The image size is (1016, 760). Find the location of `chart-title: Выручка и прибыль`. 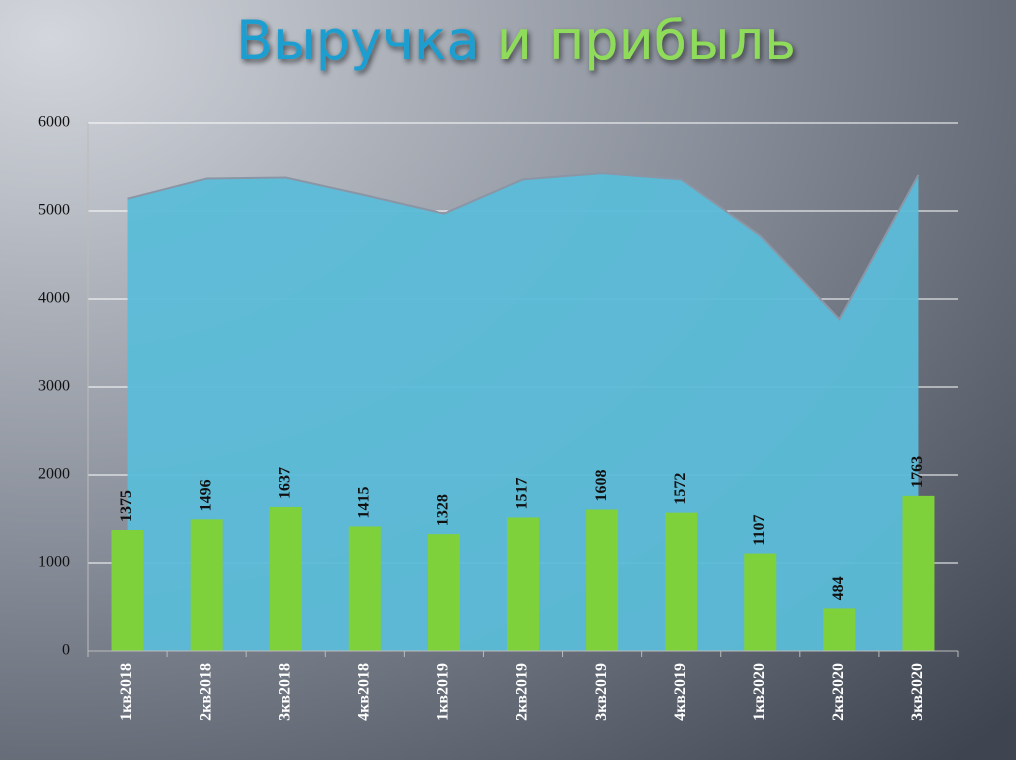

chart-title: Выручка и прибыль is located at coordinates (516, 40).